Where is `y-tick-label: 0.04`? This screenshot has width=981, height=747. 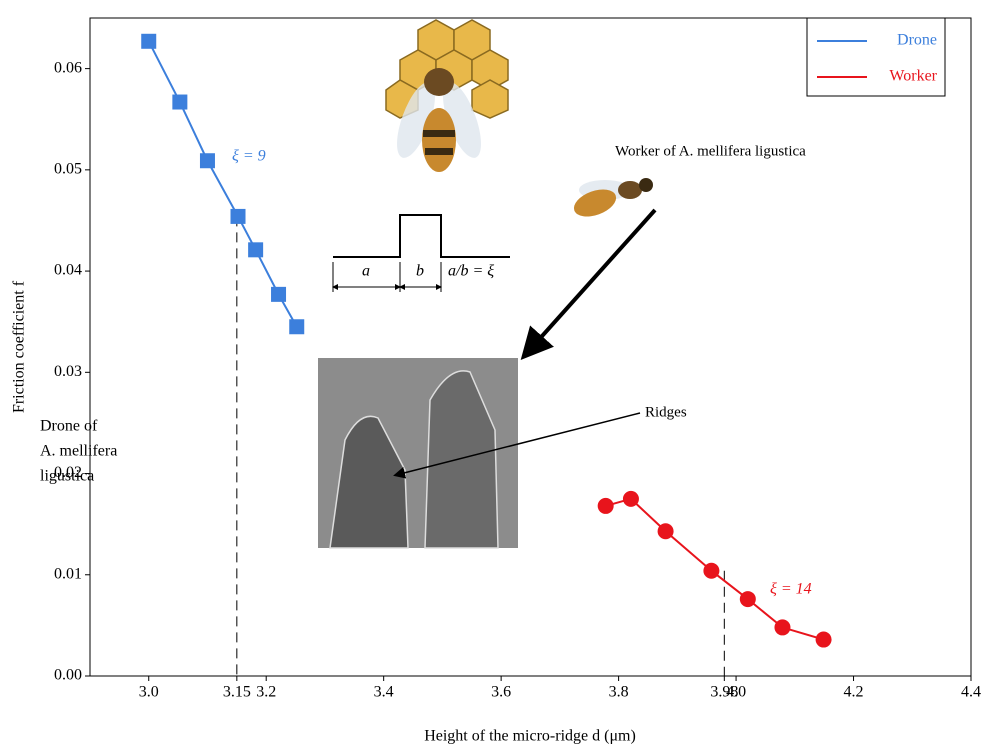 y-tick-label: 0.04 is located at coordinates (68, 270).